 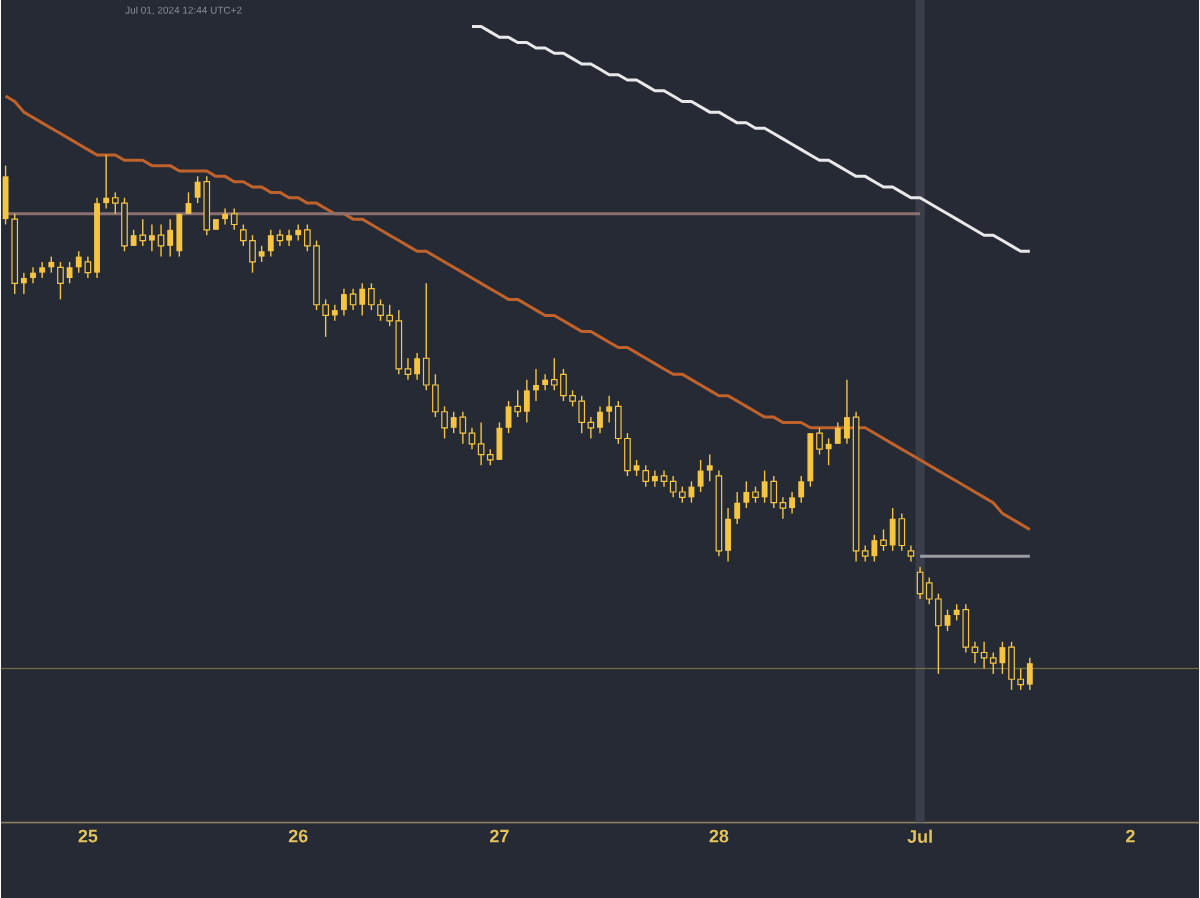 I want to click on x-tick-label: 28, so click(x=719, y=836).